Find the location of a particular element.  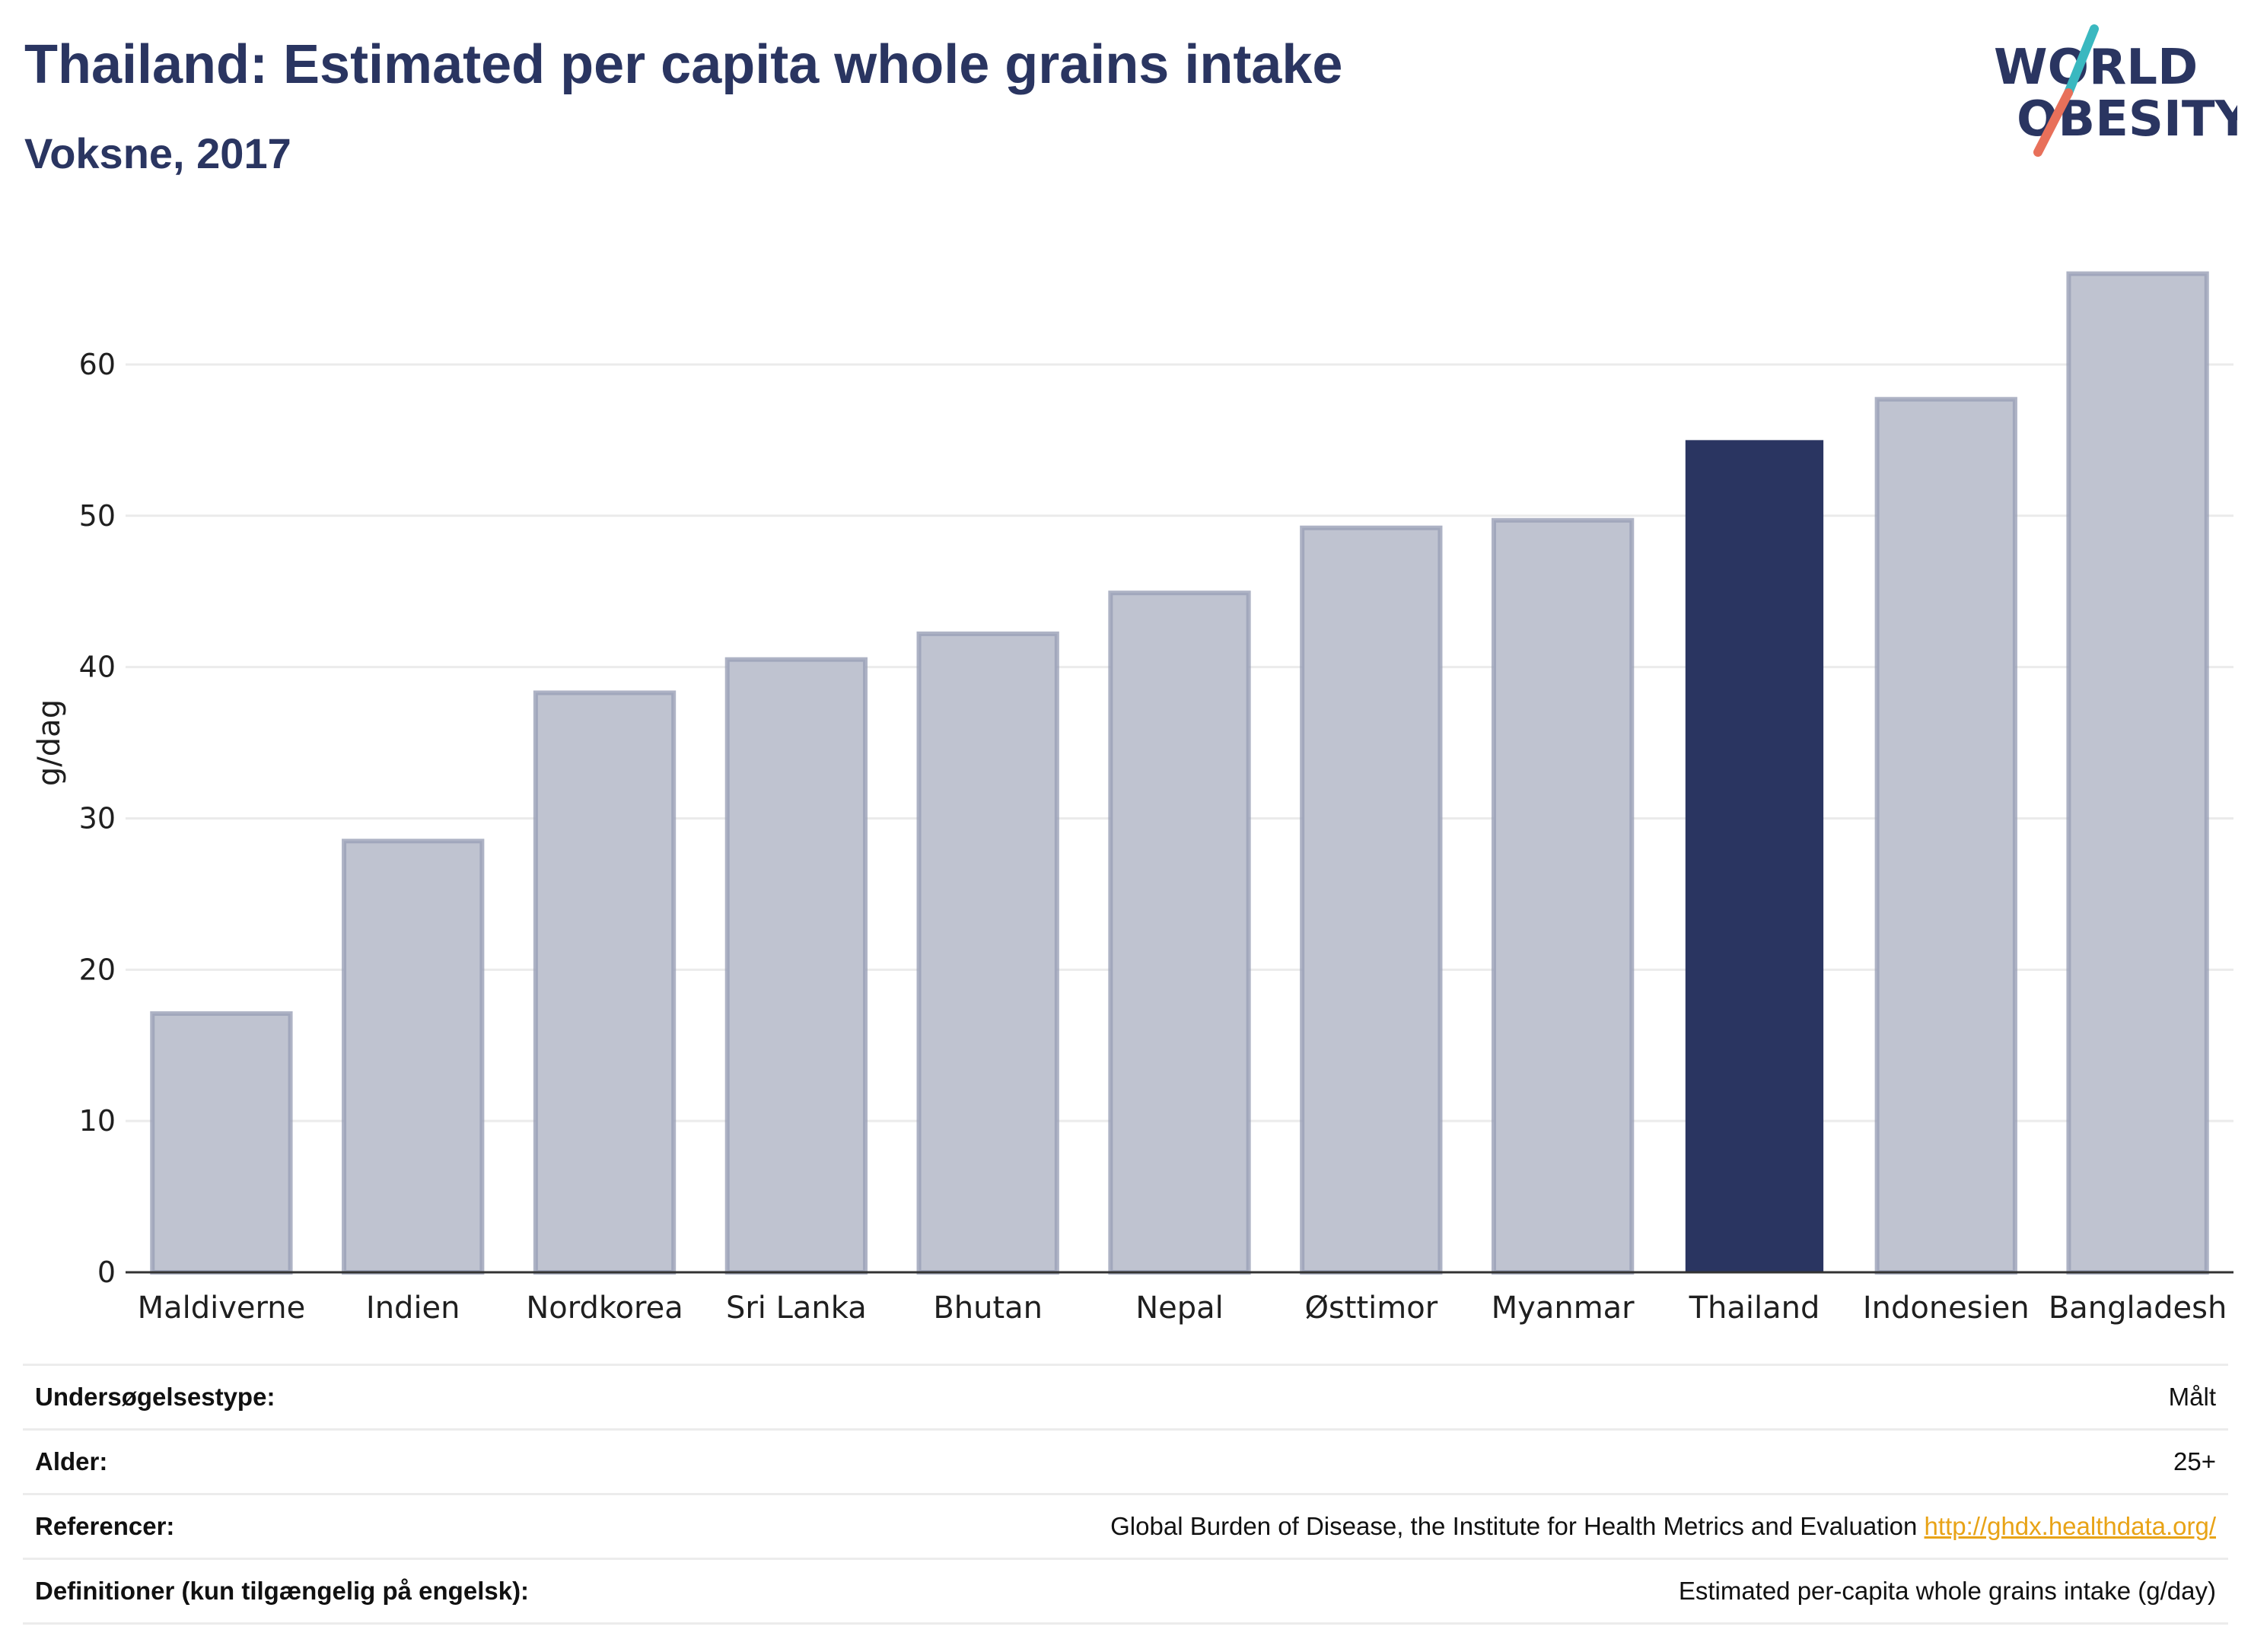

logo-line1: WORLD is located at coordinates (2096, 68).